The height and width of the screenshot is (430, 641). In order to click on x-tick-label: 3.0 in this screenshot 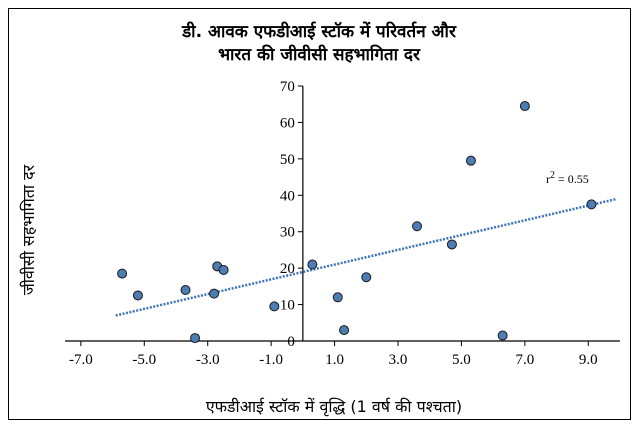, I will do `click(398, 360)`.